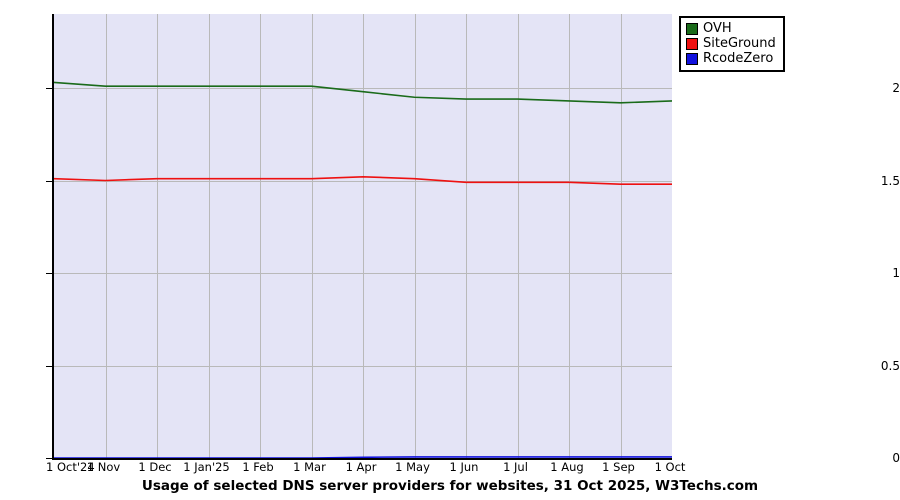 Image resolution: width=900 pixels, height=500 pixels. I want to click on legend: OVH SiteGround RcodeZero, so click(732, 44).